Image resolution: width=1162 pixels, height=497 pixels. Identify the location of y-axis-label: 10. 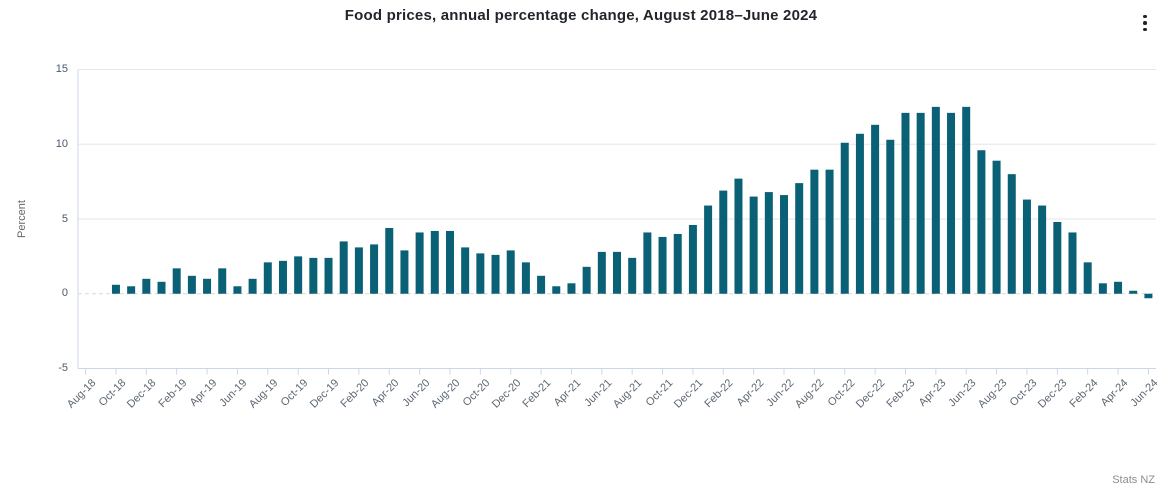
(61, 143).